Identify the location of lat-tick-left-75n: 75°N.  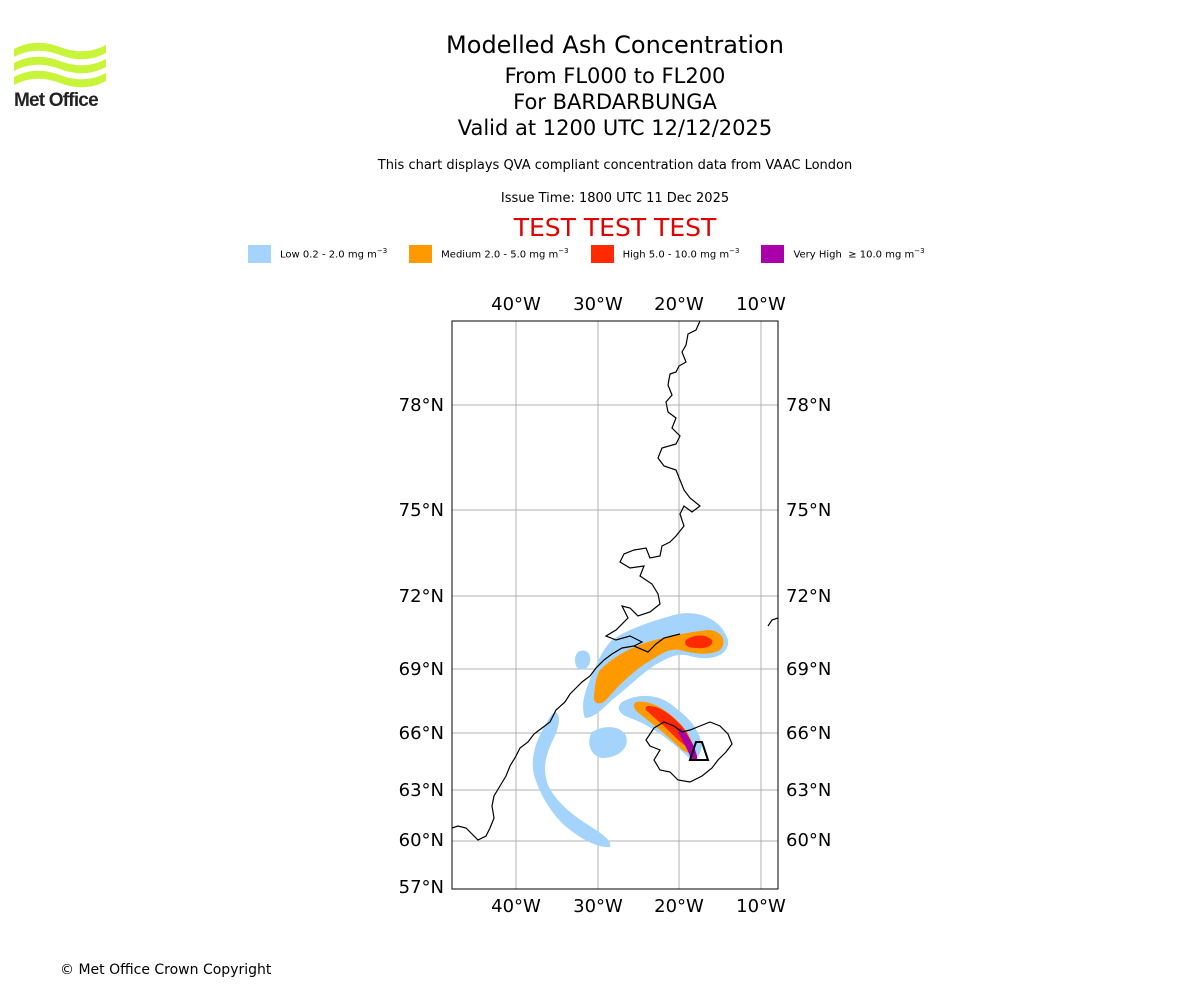
(421, 510).